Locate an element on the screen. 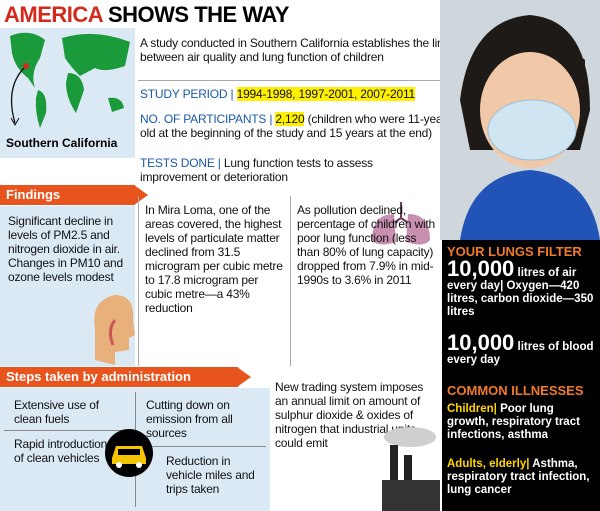  group: Adults, elderly| is located at coordinates (488, 464).